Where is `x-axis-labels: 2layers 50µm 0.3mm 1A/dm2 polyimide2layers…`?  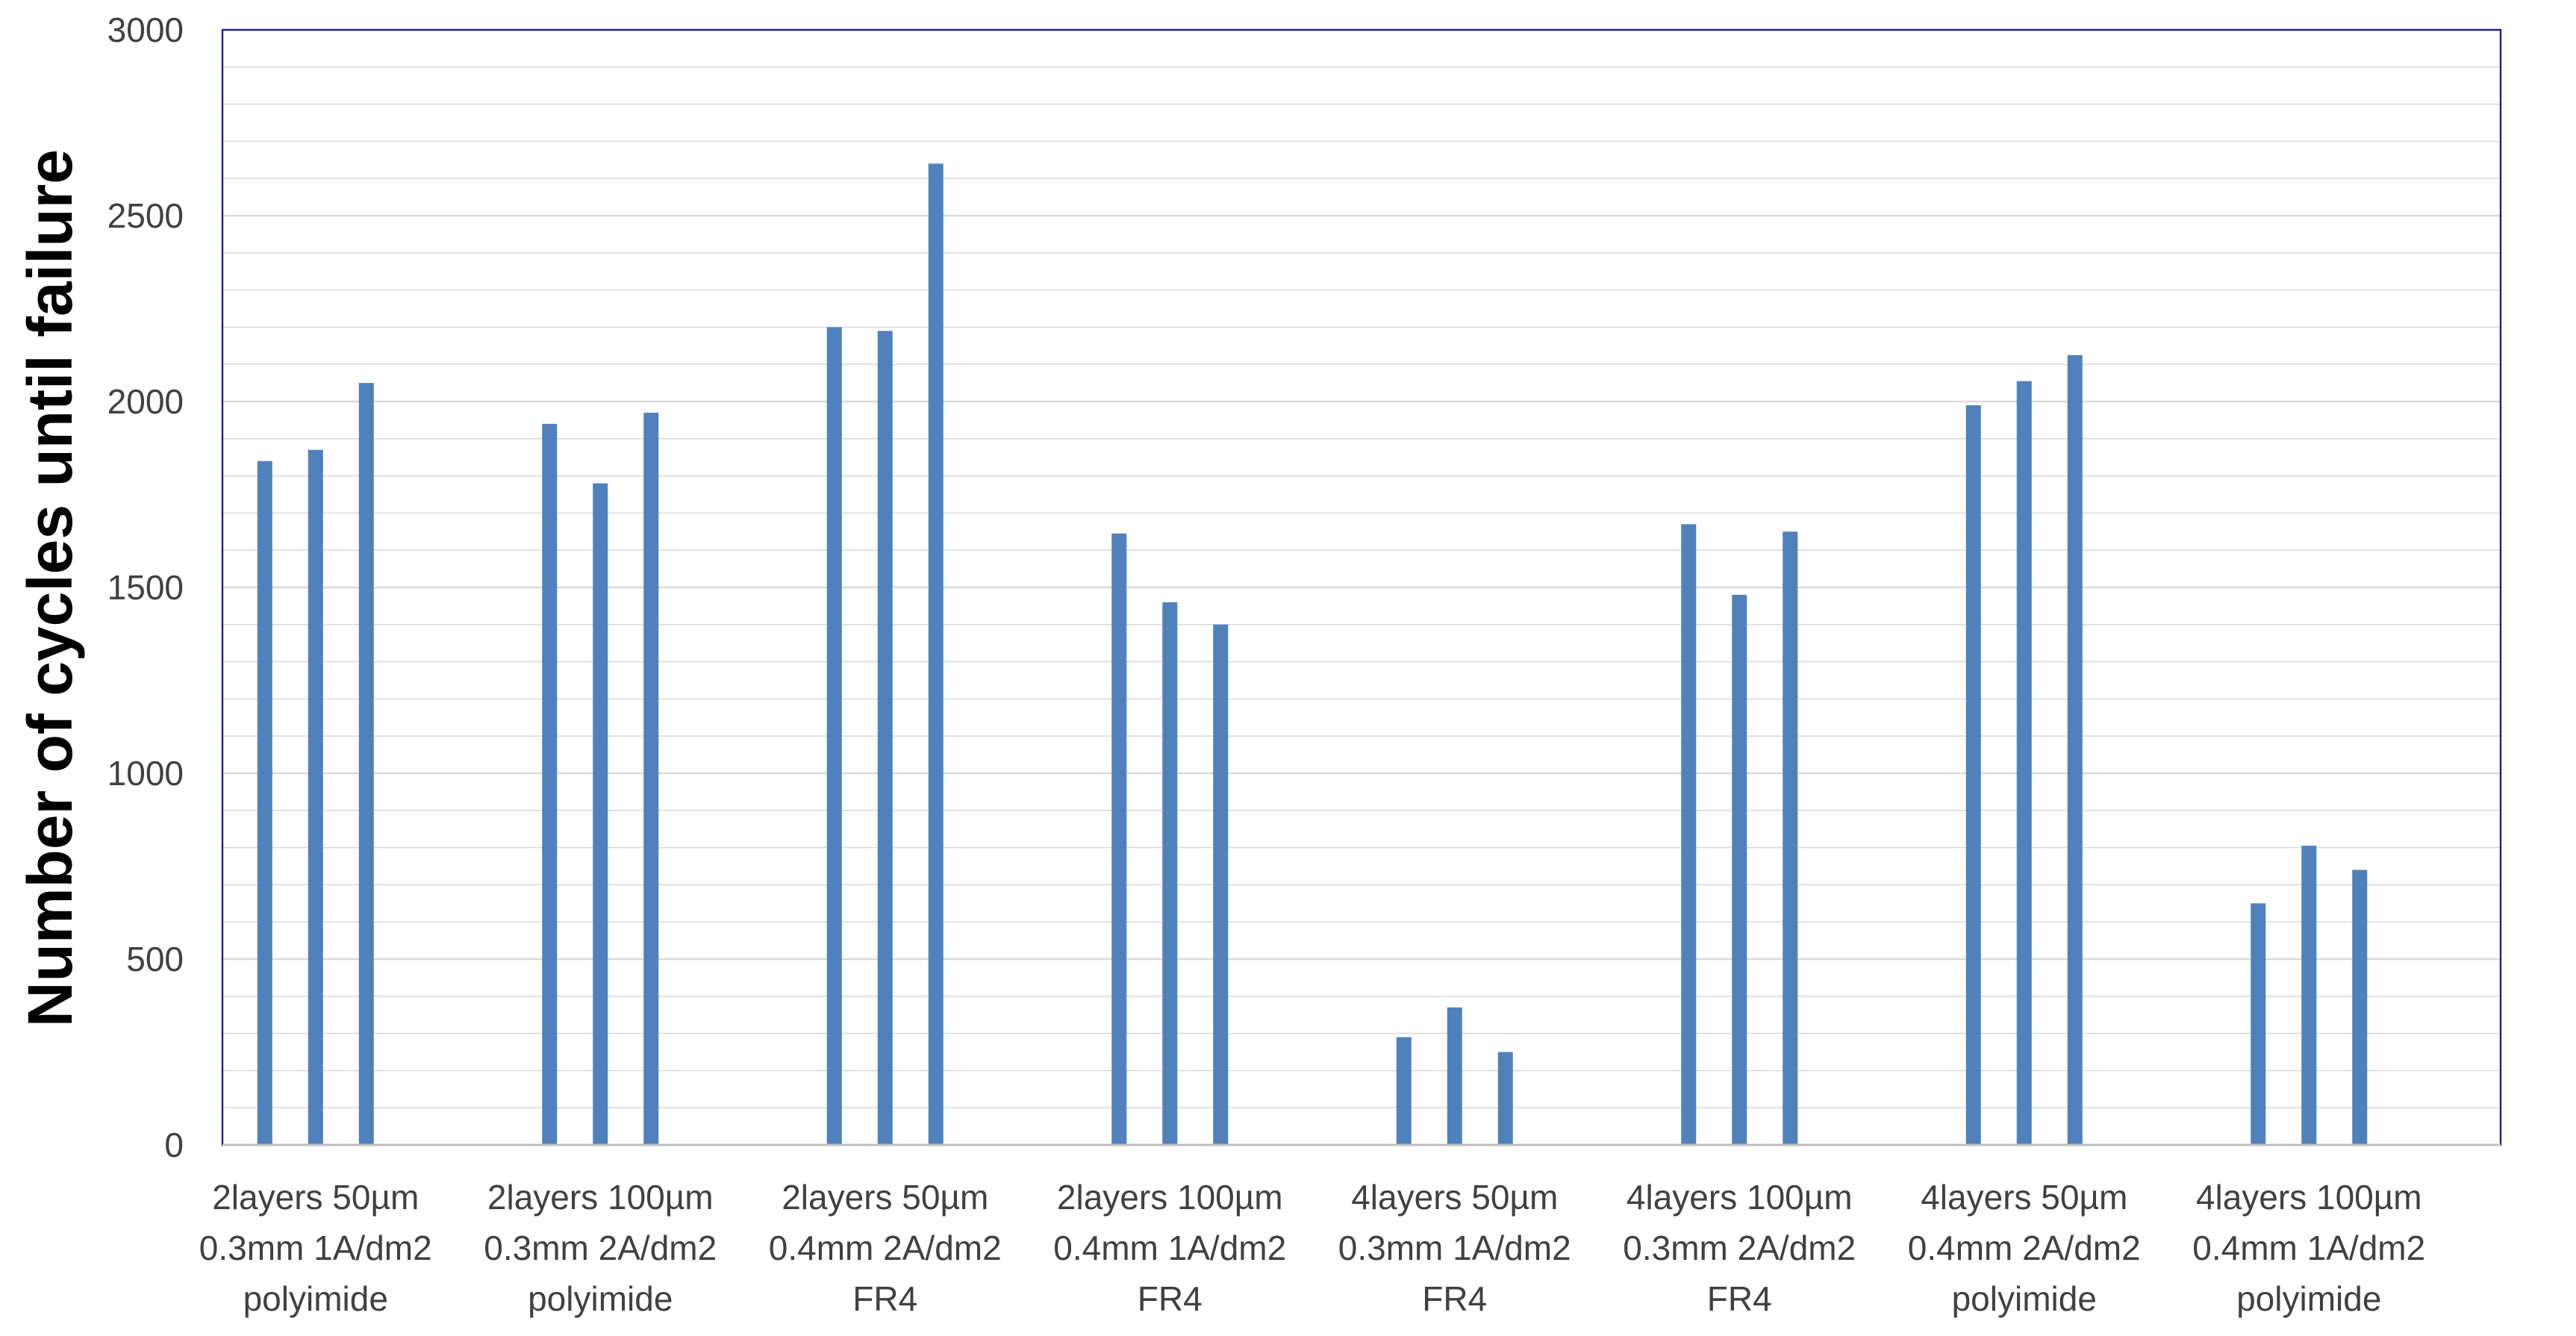
x-axis-labels: 2layers 50µm 0.3mm 1A/dm2 polyimide2layers… is located at coordinates (1312, 1248).